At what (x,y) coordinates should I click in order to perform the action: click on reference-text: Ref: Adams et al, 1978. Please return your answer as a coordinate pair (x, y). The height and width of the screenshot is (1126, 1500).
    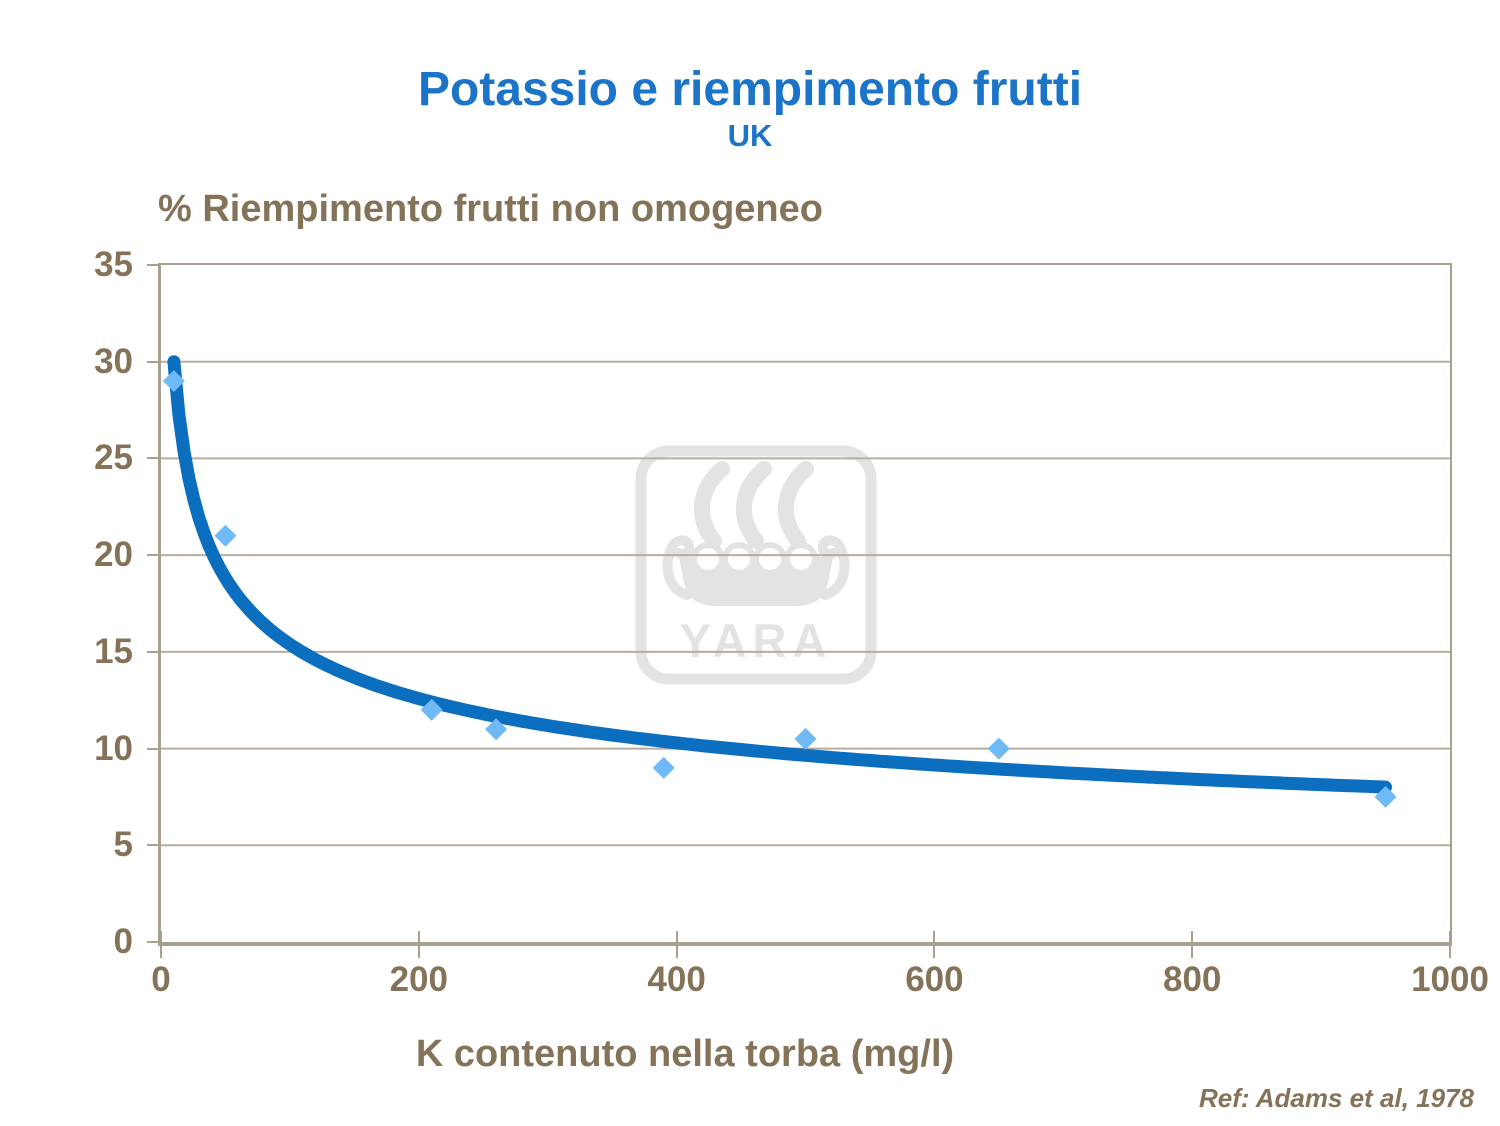
    Looking at the image, I should click on (1336, 1098).